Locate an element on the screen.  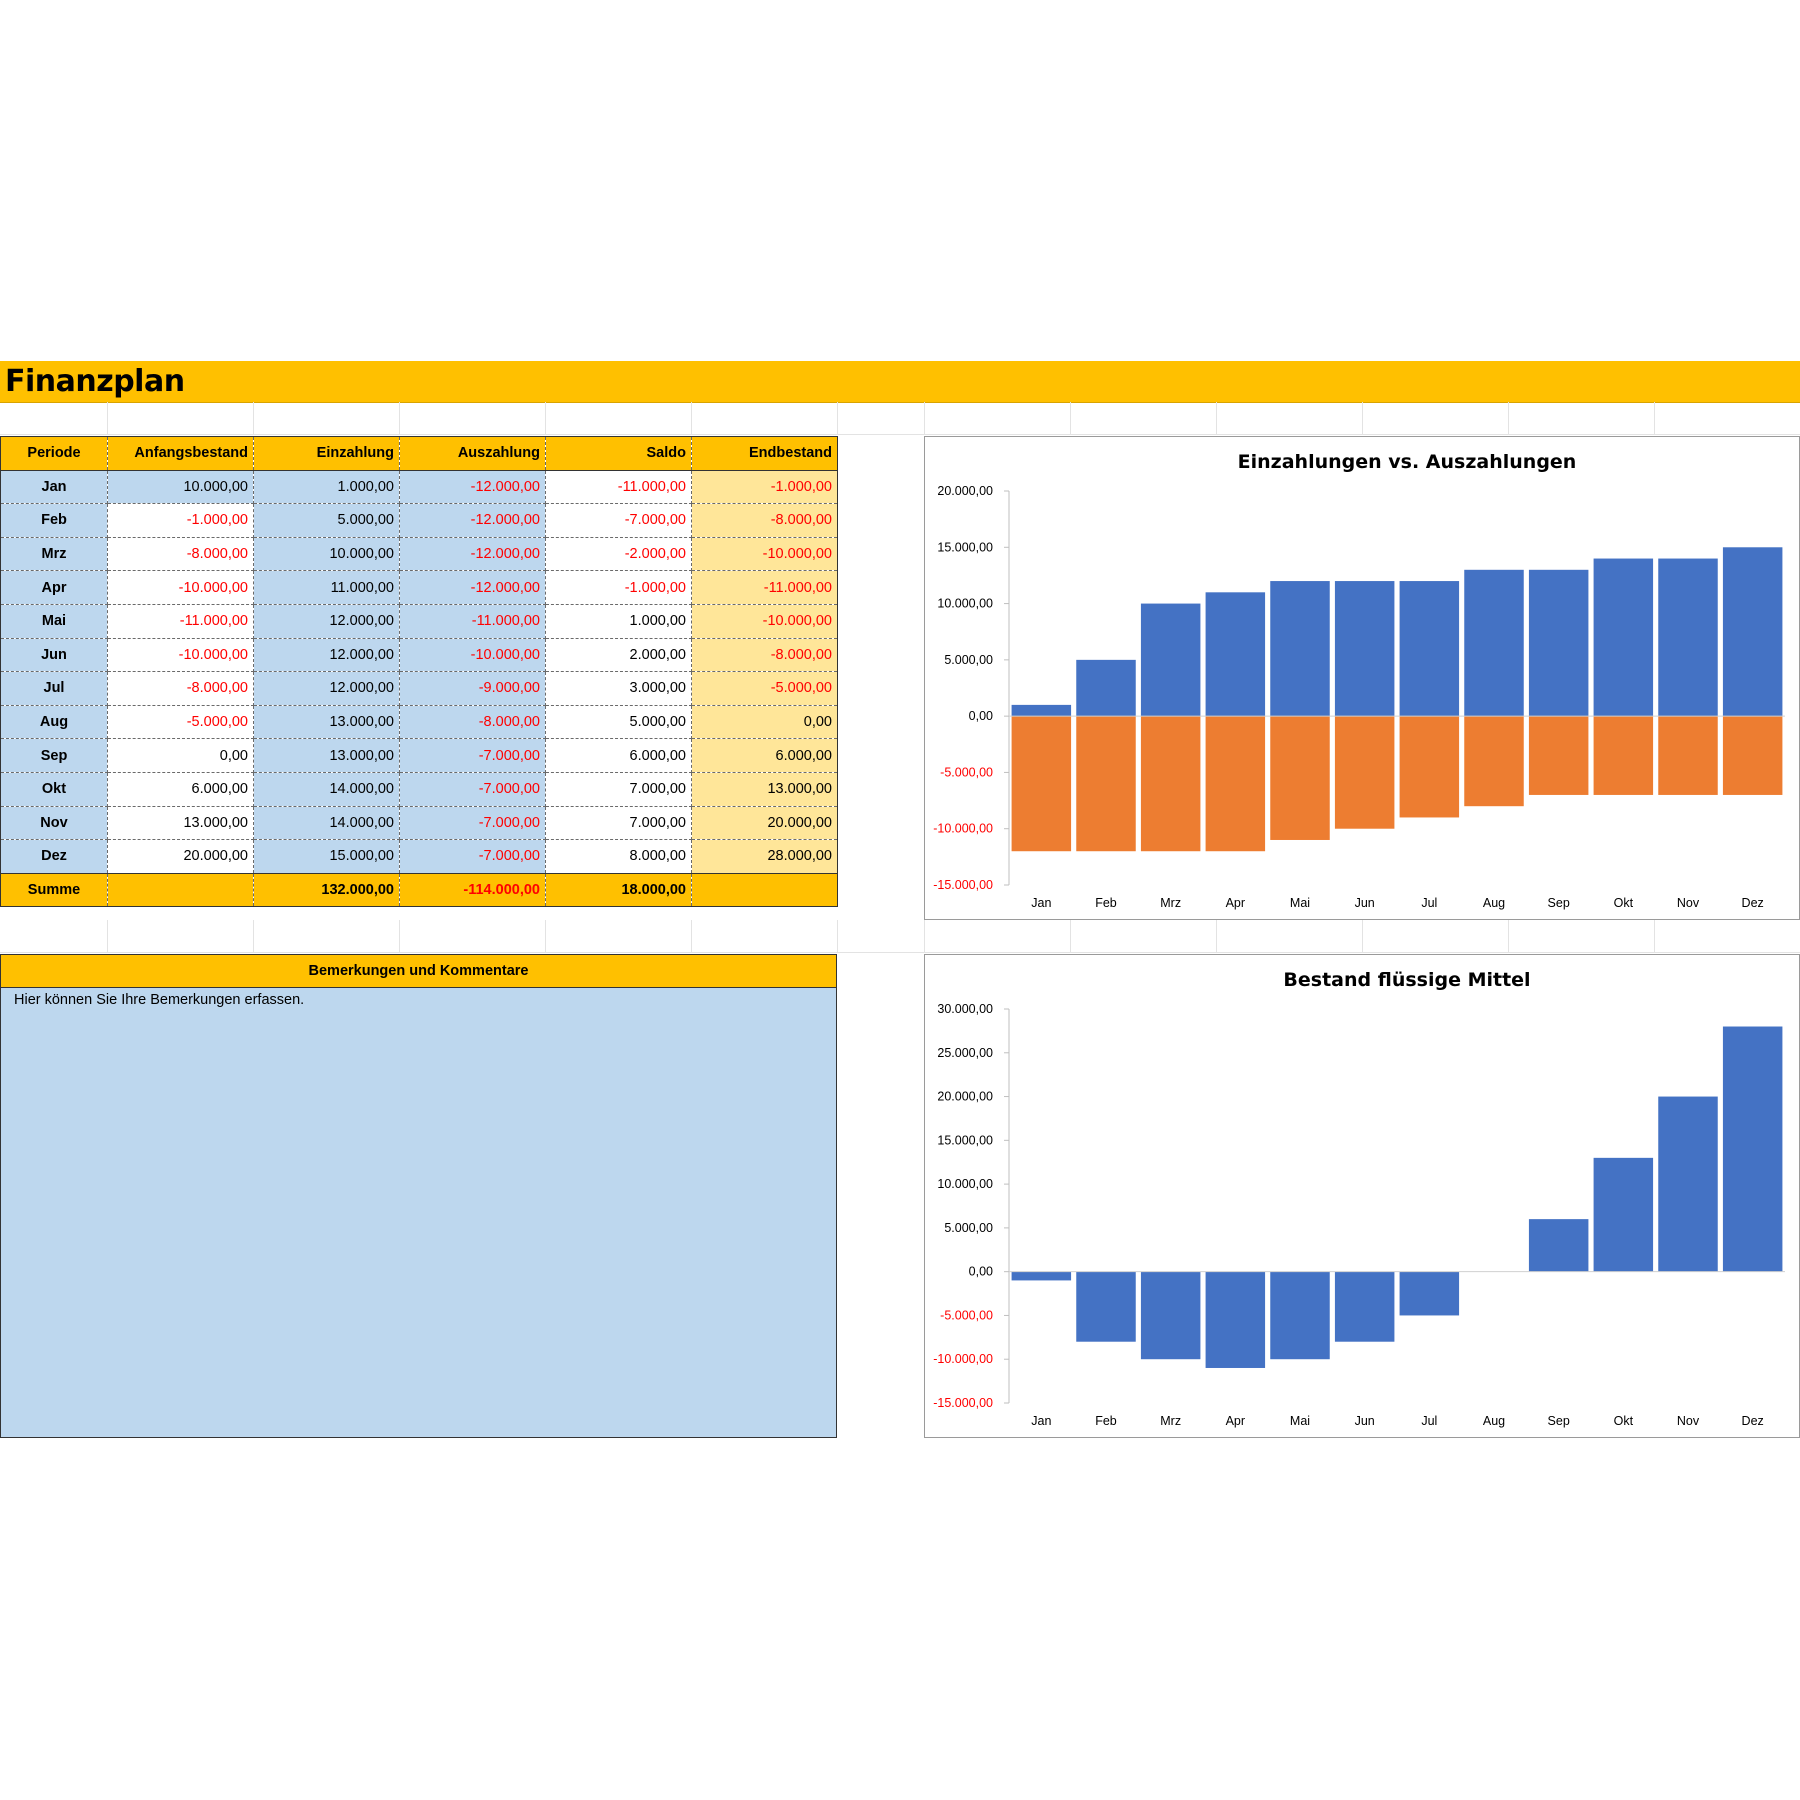
cell-anfangsbestand: -1.000,00 is located at coordinates (180, 520).